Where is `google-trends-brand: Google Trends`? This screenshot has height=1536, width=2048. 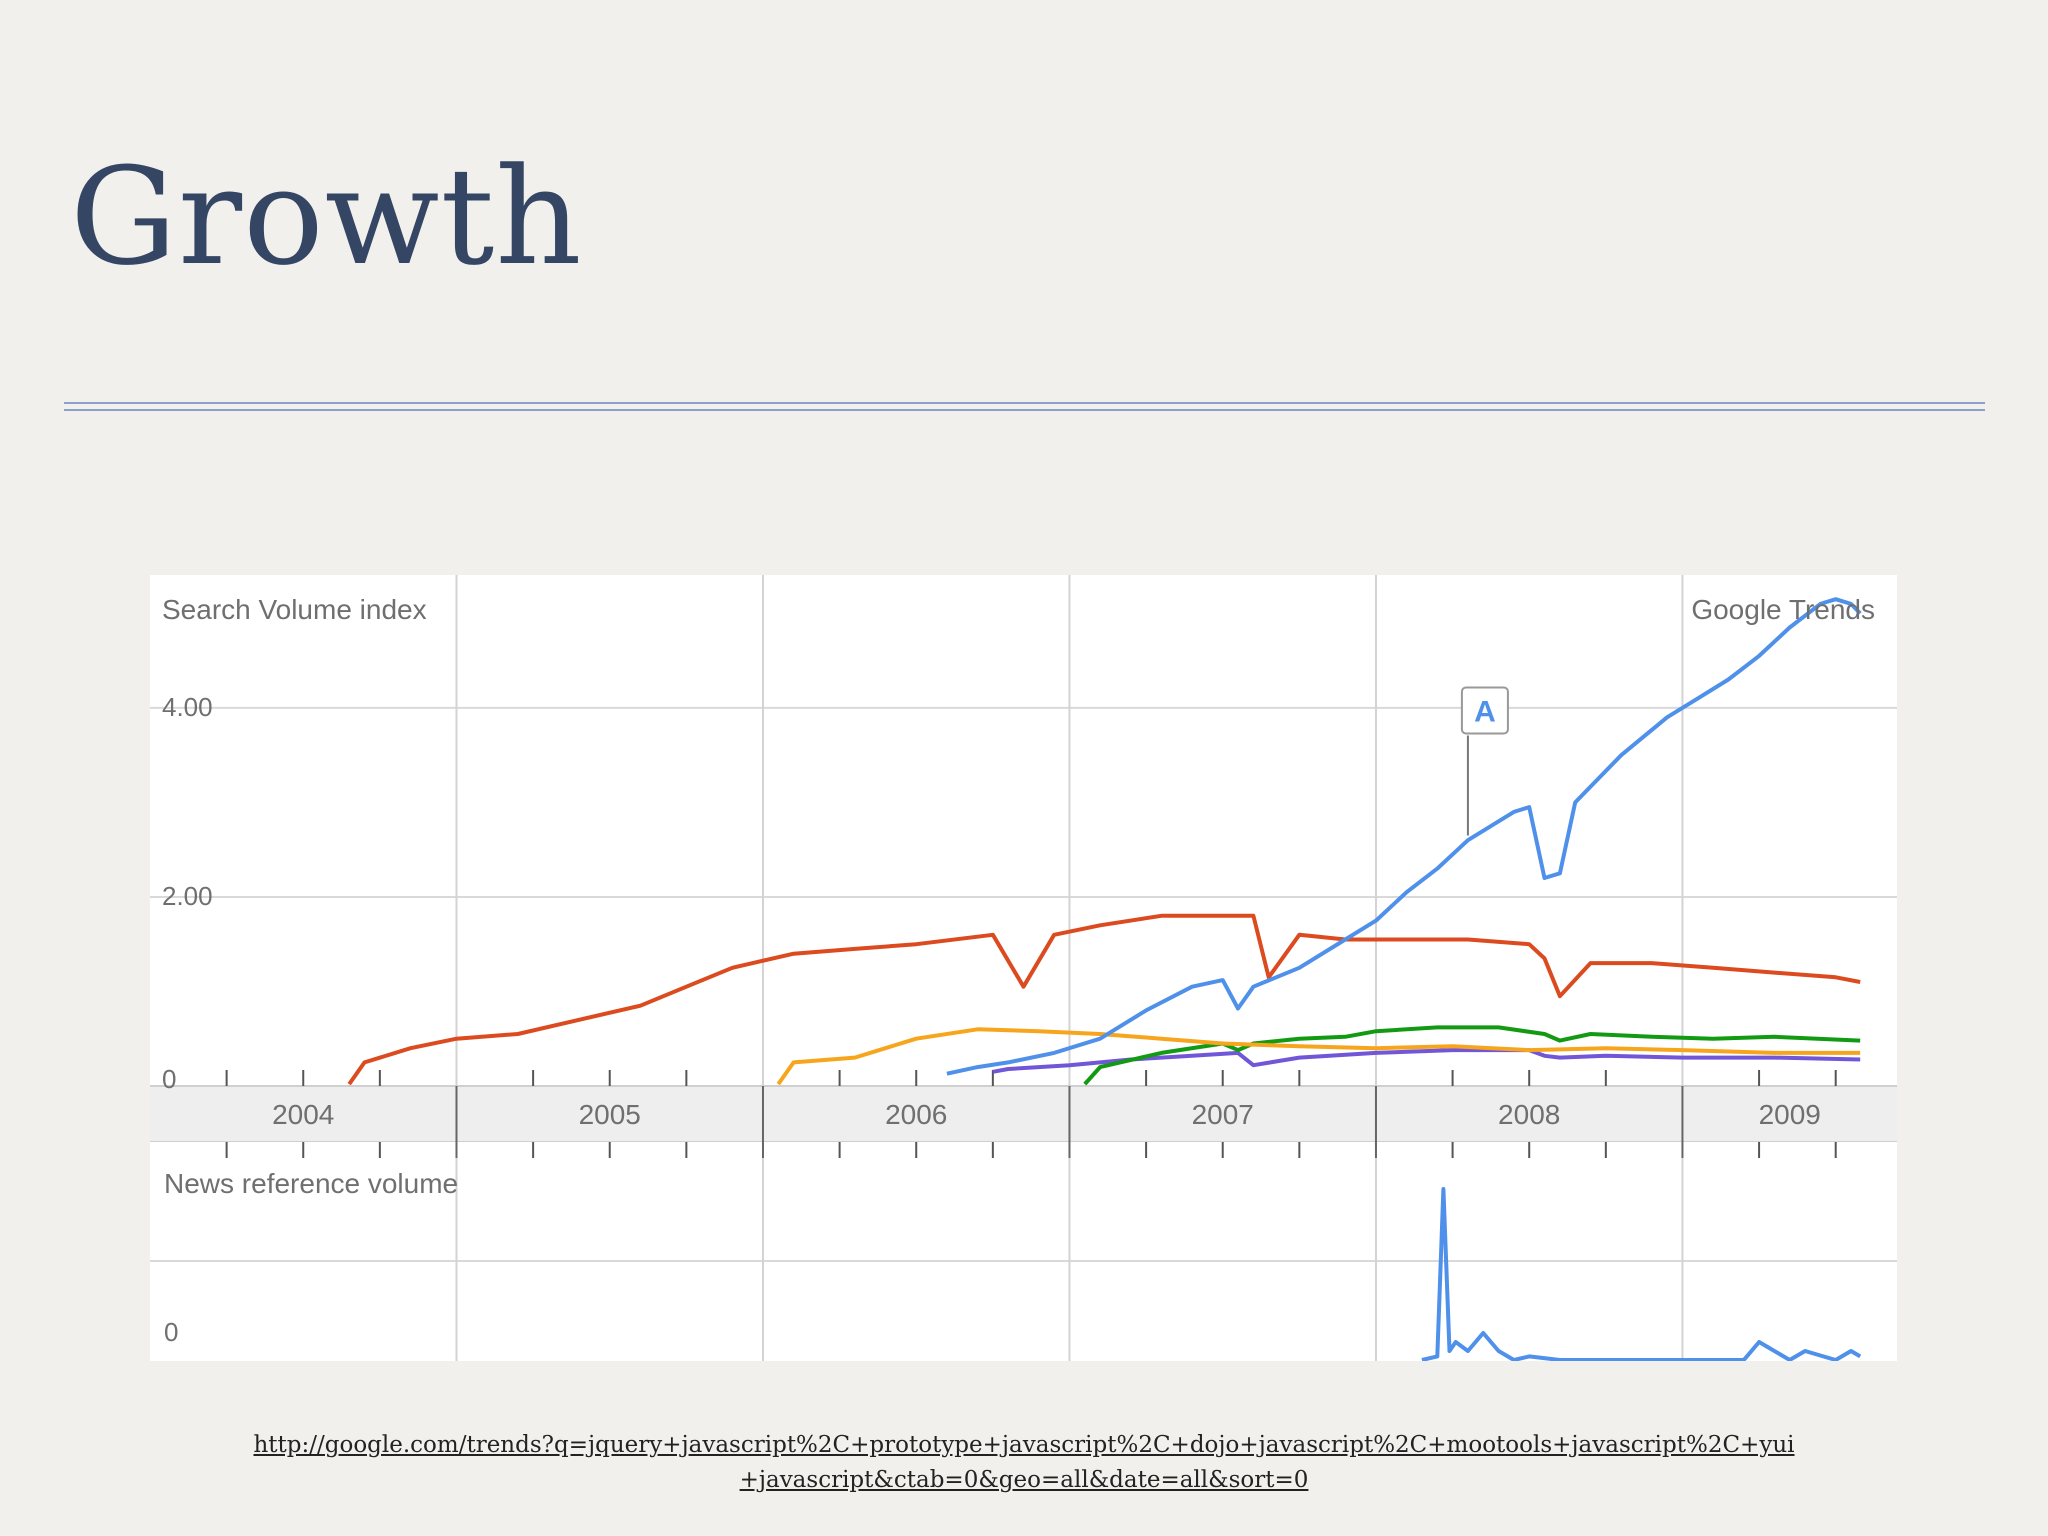
google-trends-brand: Google Trends is located at coordinates (1783, 609).